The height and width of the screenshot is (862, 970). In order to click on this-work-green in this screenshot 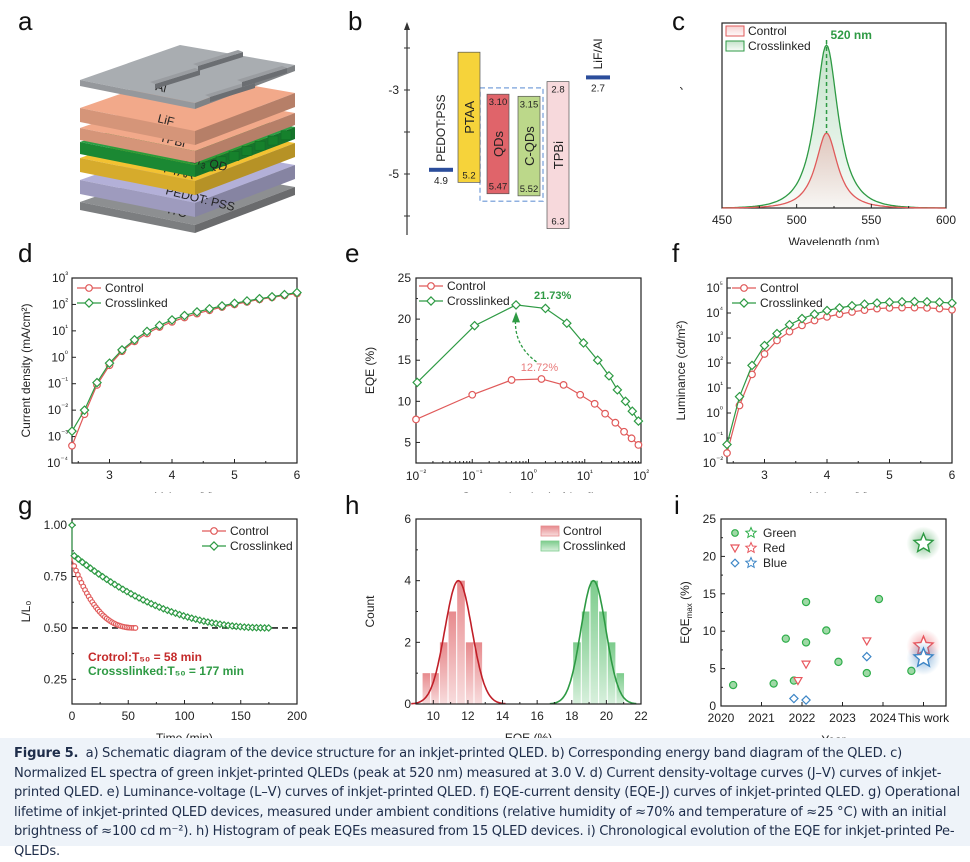, I will do `click(923, 543)`.